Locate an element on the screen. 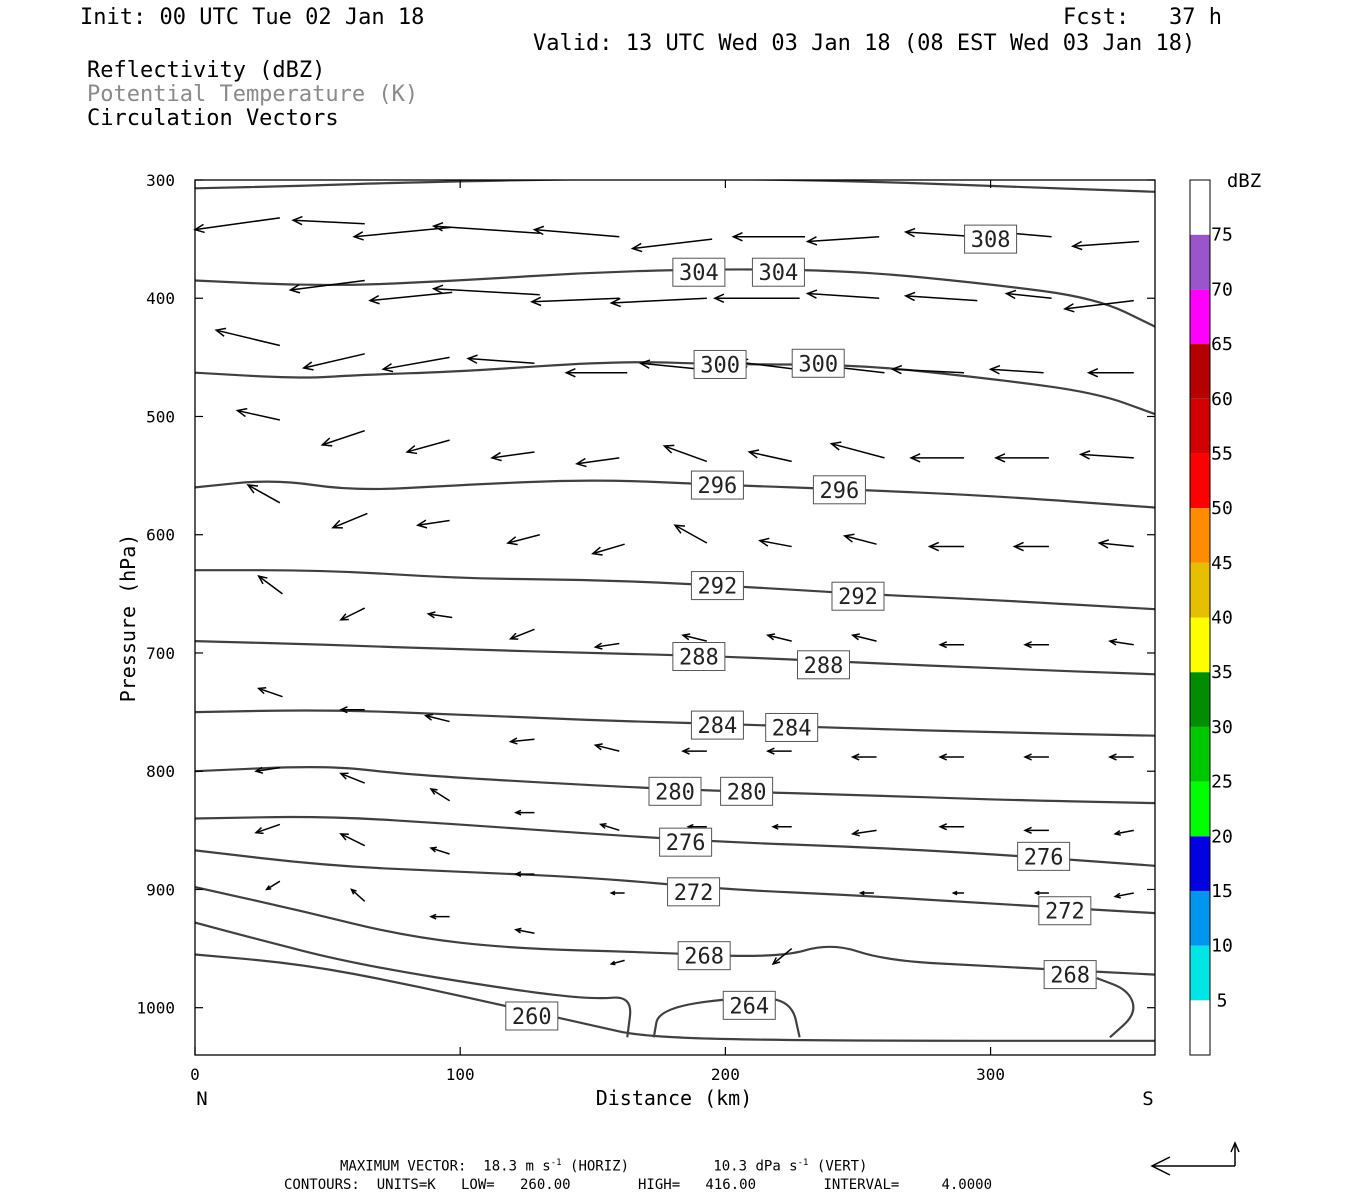  colorbar: 5 10 15 20 25 30 35 40 45 50 55 60 65 70 75 is located at coordinates (1211, 617).